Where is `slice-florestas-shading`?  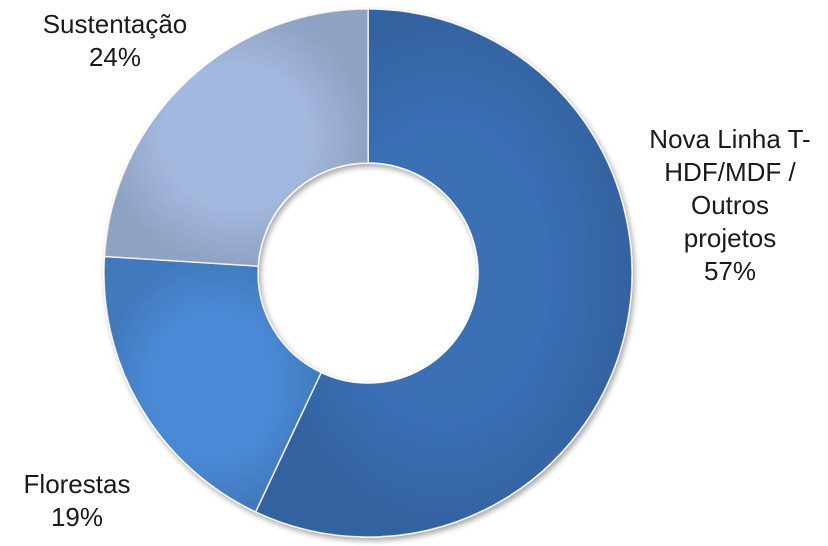 slice-florestas-shading is located at coordinates (212, 384).